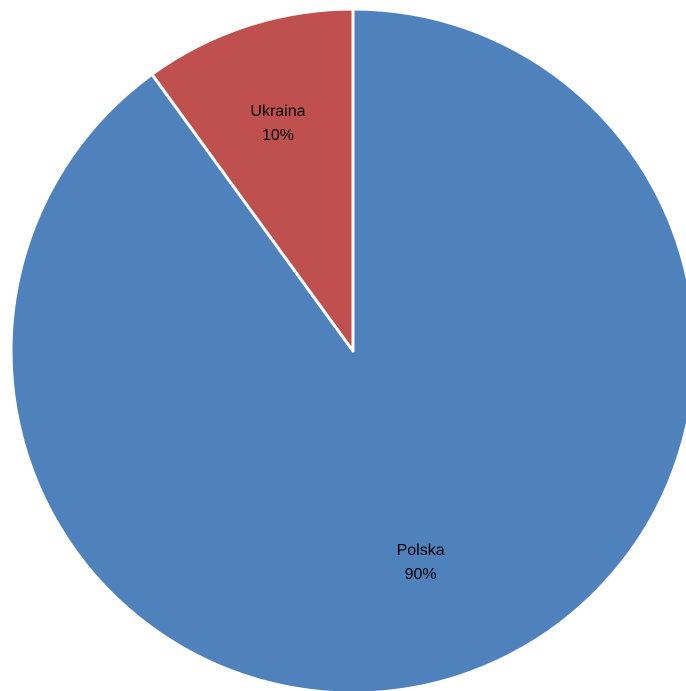 The height and width of the screenshot is (691, 686). Describe the element at coordinates (278, 135) in the screenshot. I see `data-label-value: 10%` at that location.